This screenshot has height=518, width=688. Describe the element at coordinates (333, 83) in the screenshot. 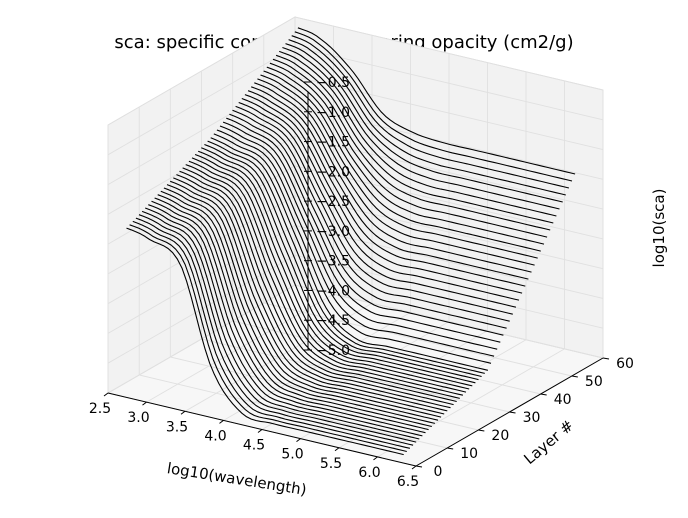

I see `z-tick-label: −0.5` at that location.